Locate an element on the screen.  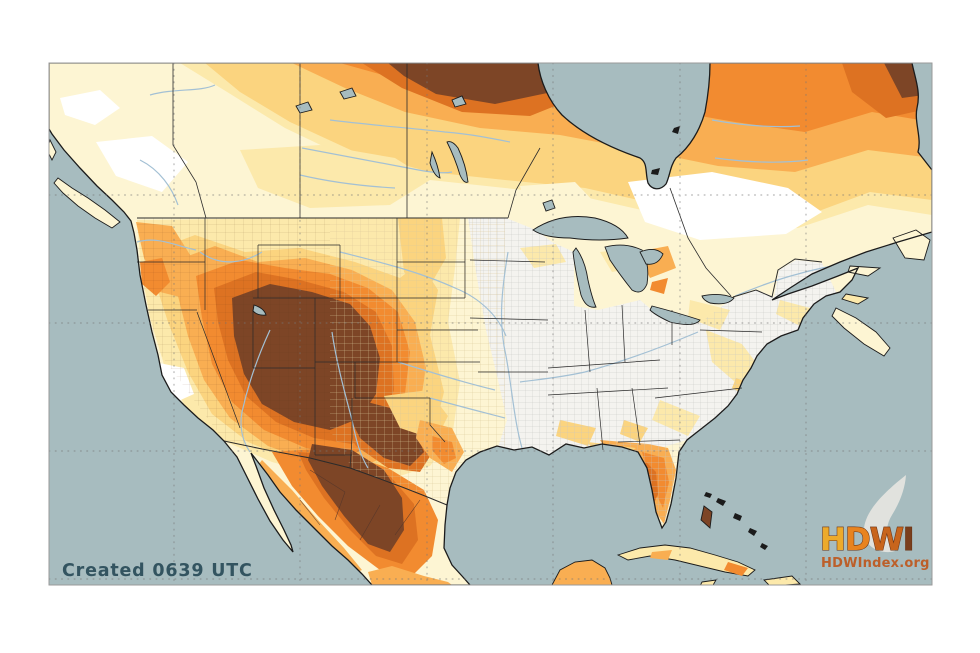
james-bay-islets is located at coordinates (665, 150).